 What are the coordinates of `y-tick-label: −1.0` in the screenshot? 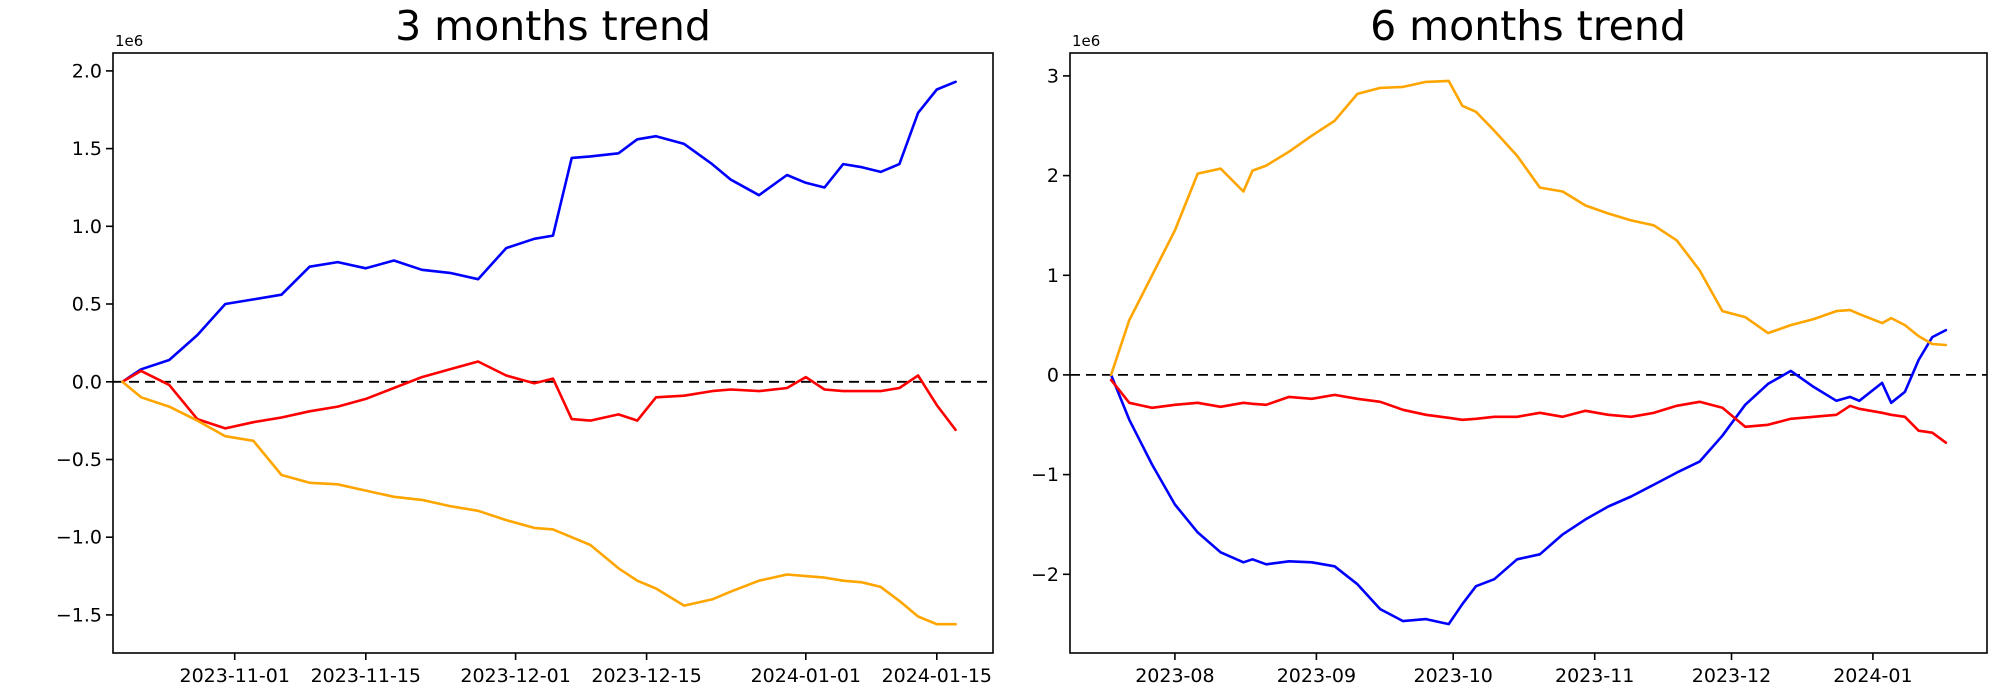 It's located at (79, 538).